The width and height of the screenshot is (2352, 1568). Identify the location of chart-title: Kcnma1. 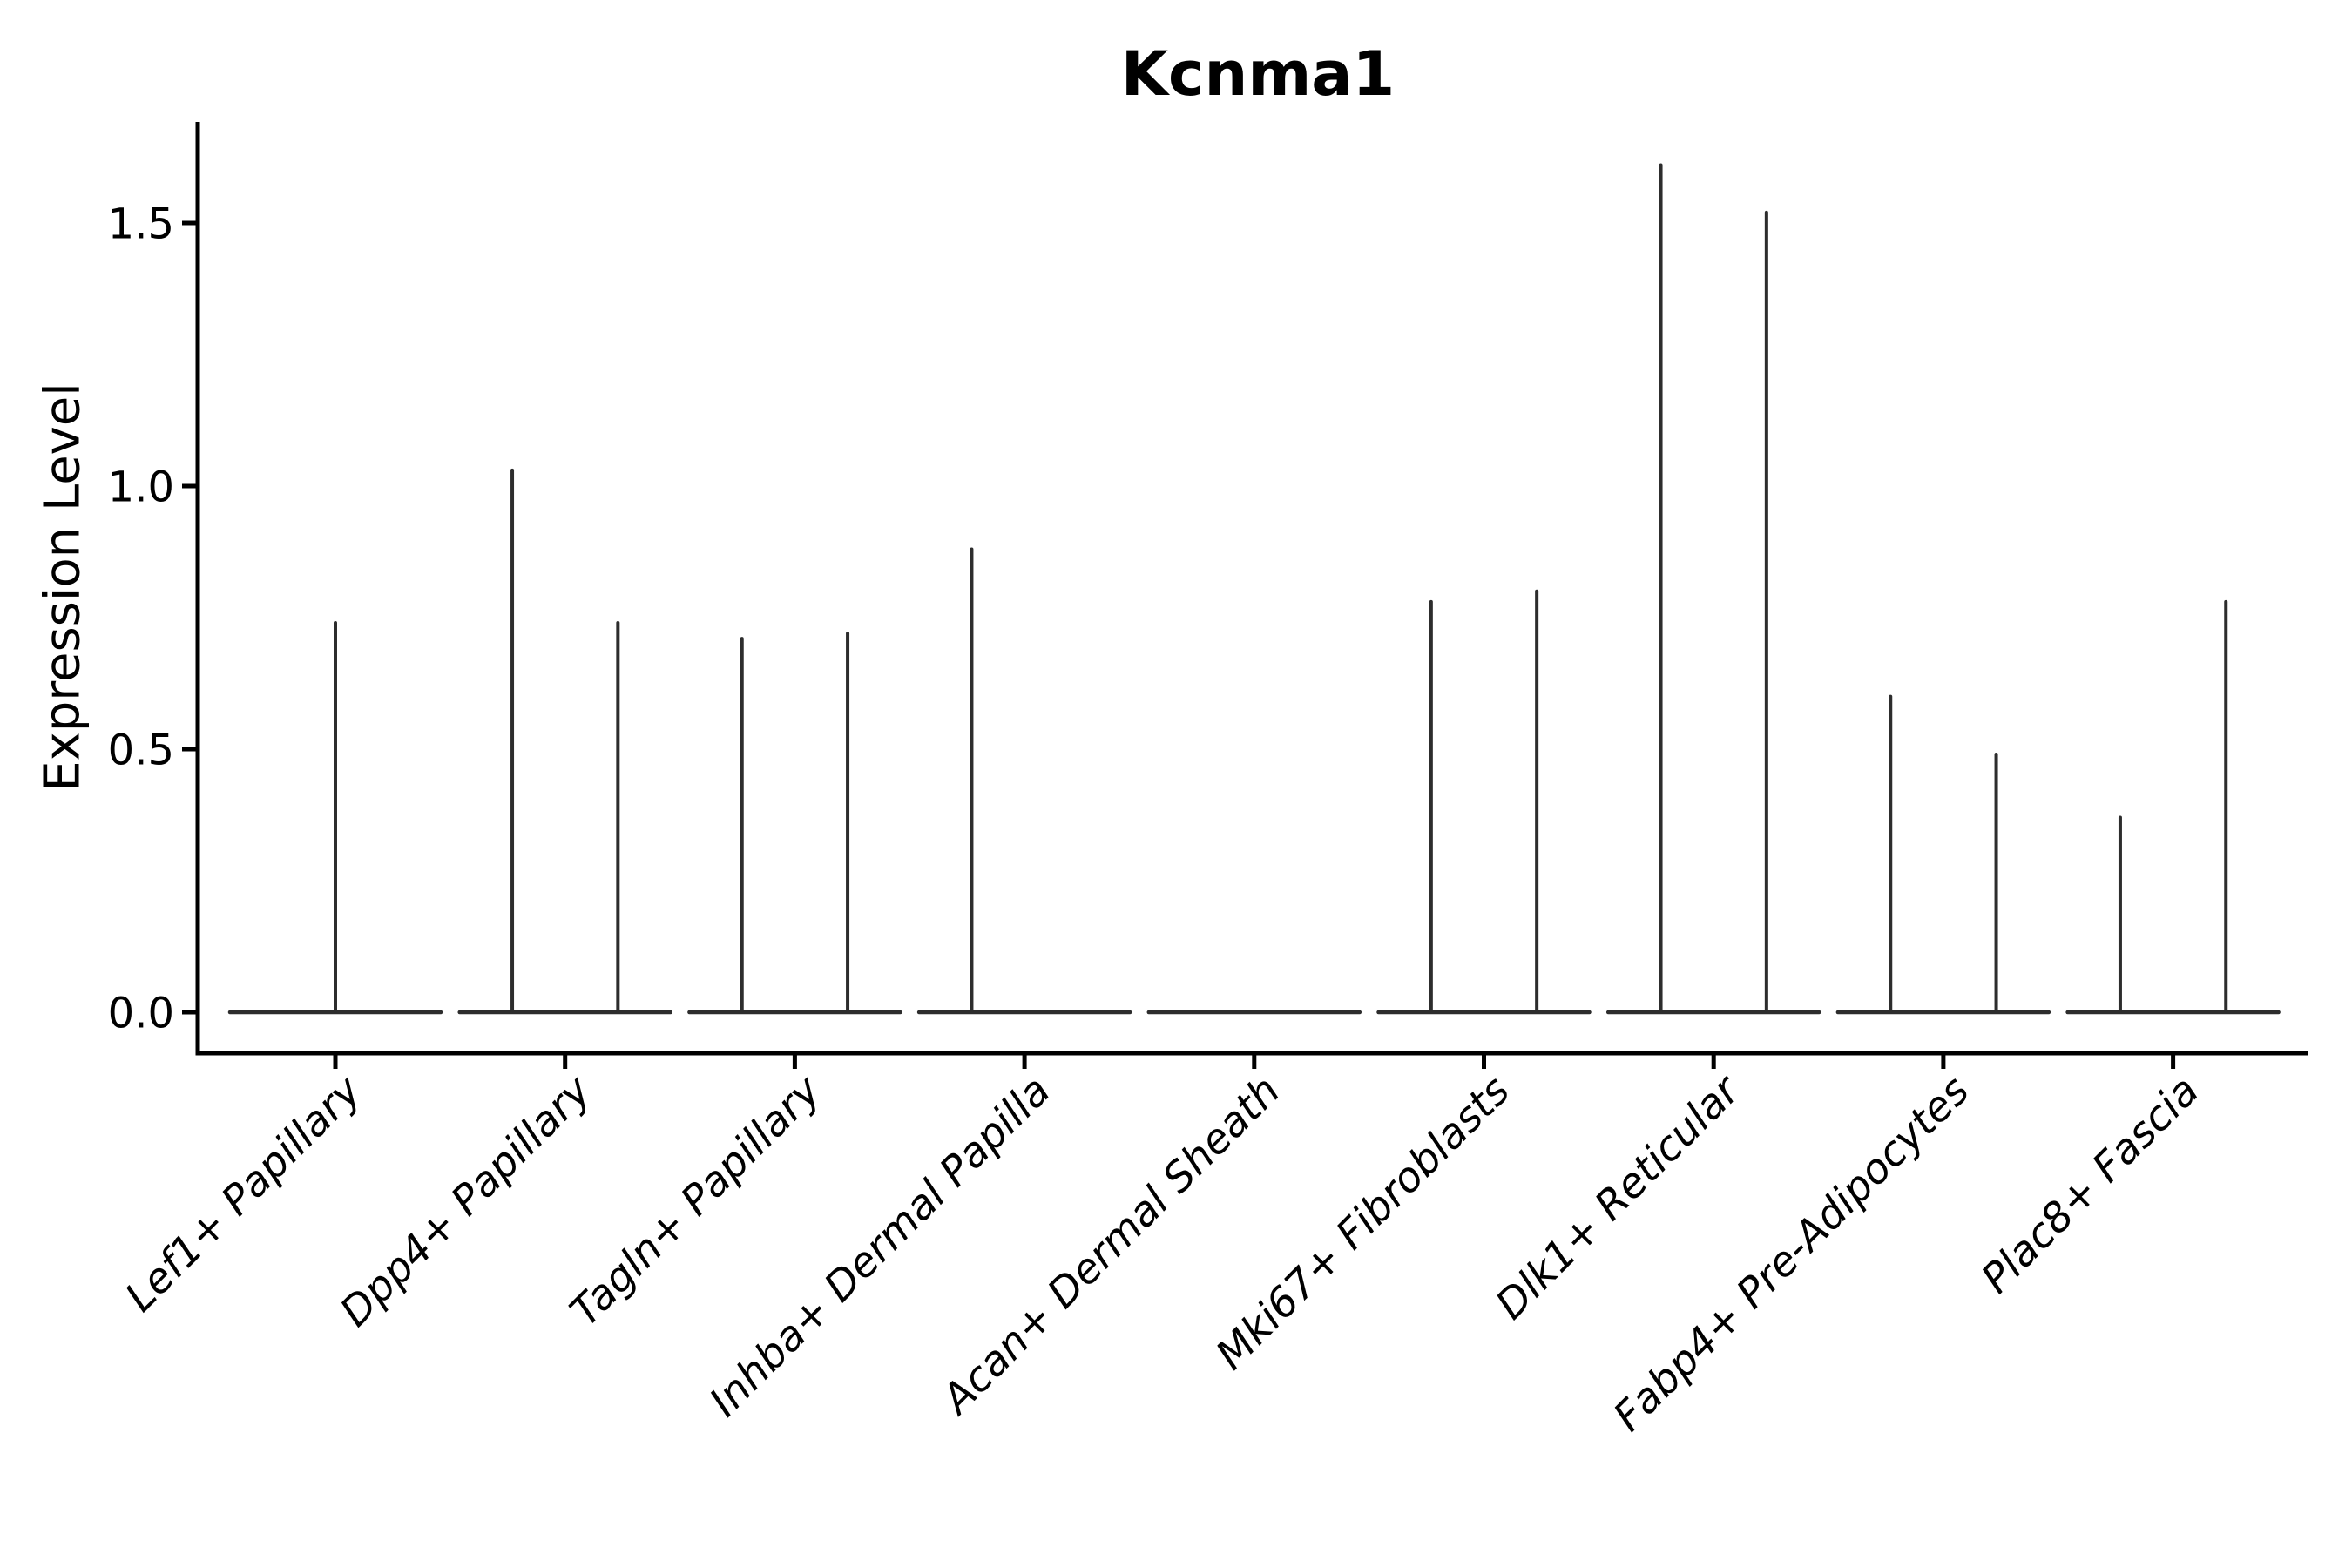
(1258, 74).